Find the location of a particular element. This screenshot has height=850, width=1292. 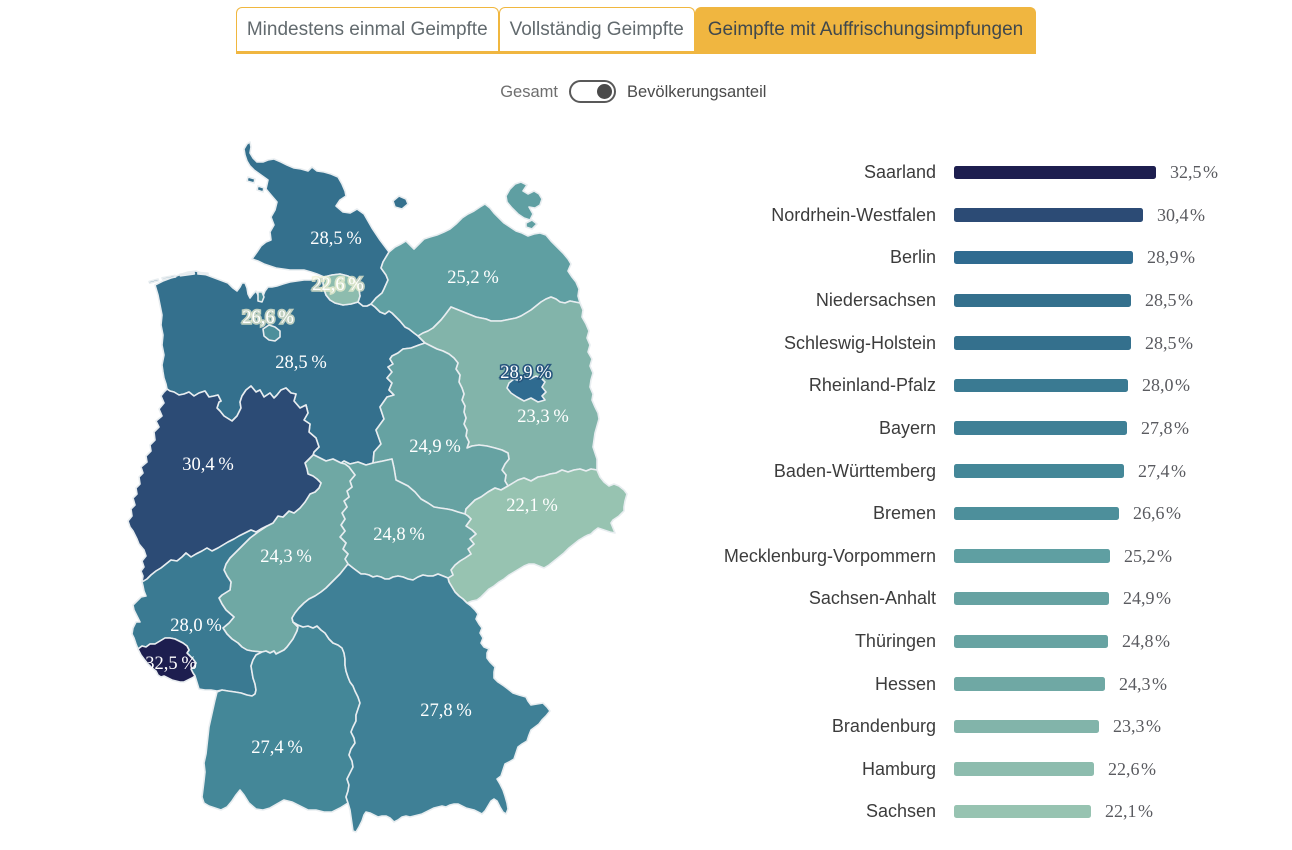

svg-text: 32,5 % is located at coordinates (171, 664).